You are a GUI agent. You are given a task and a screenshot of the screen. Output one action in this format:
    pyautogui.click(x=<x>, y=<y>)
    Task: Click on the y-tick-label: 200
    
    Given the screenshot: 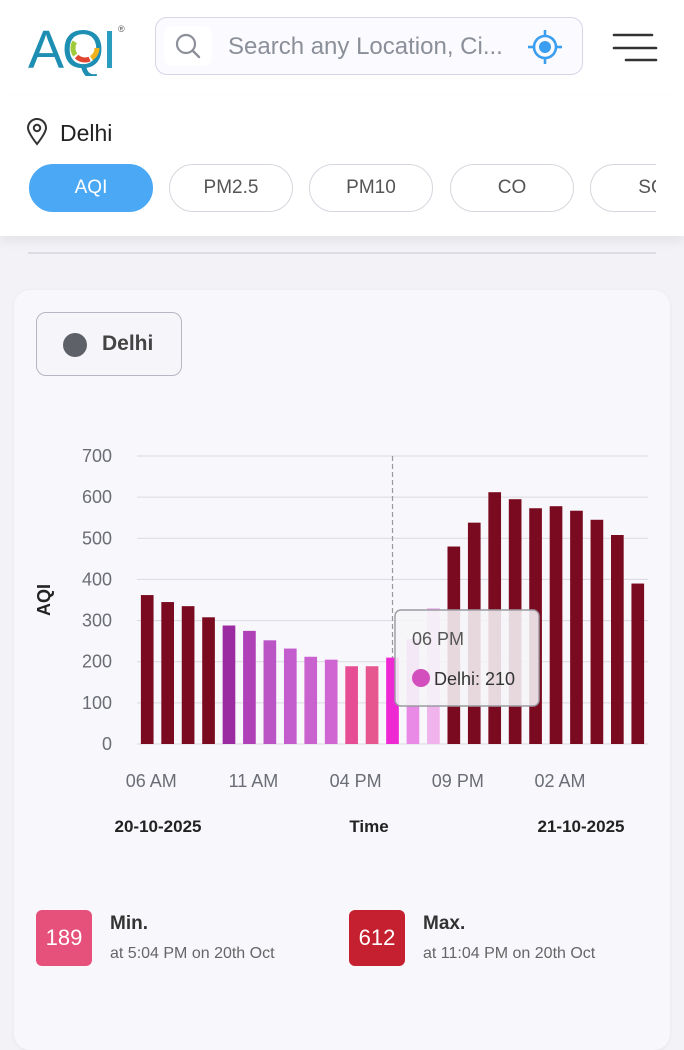 What is the action you would take?
    pyautogui.click(x=97, y=662)
    